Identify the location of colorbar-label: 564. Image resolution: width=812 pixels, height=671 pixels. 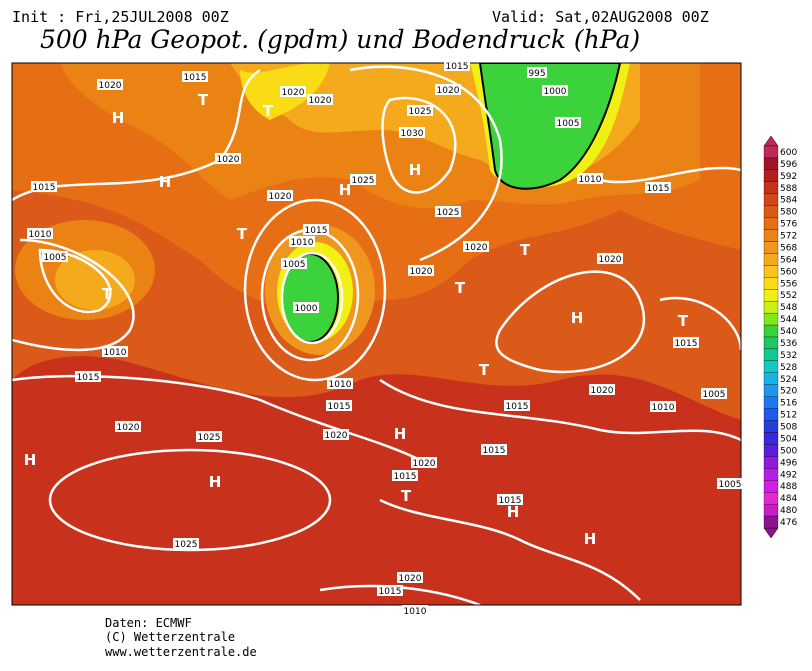
(788, 260).